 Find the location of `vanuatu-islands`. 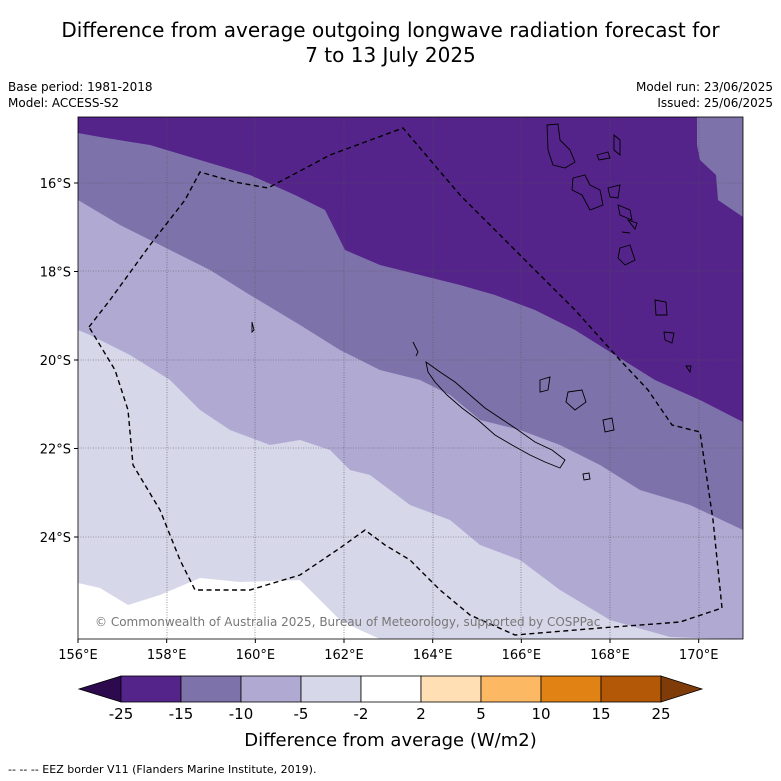

vanuatu-islands is located at coordinates (604, 200).